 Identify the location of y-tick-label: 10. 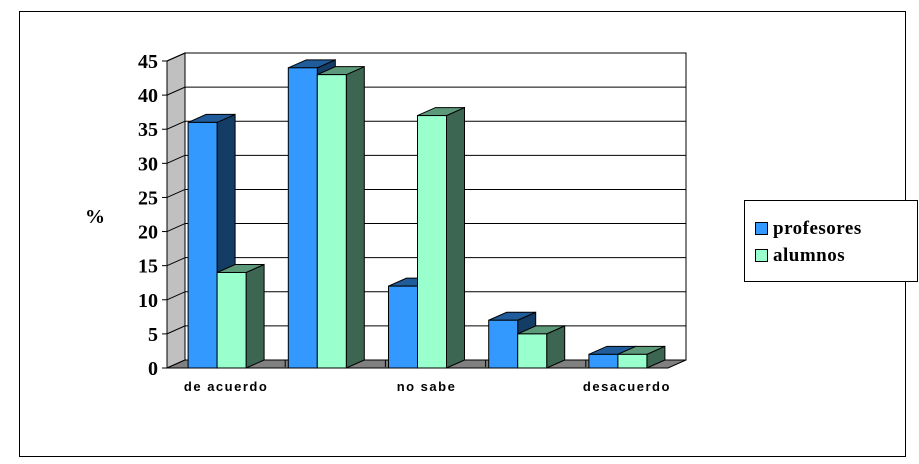
(148, 301).